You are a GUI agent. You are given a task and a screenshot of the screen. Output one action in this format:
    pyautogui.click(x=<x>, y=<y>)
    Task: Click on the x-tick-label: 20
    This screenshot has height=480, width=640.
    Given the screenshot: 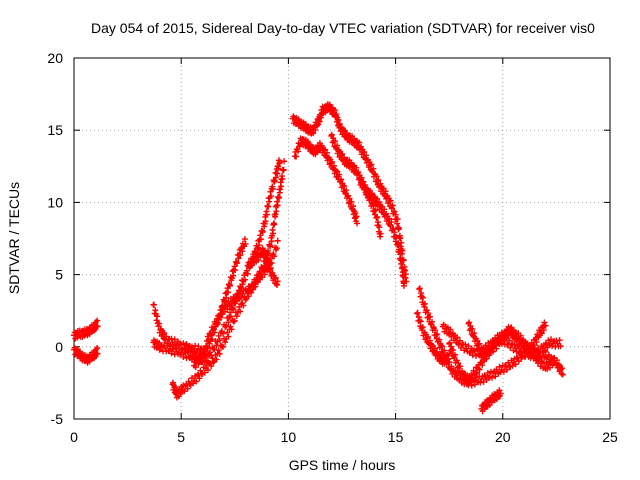 What is the action you would take?
    pyautogui.click(x=503, y=437)
    